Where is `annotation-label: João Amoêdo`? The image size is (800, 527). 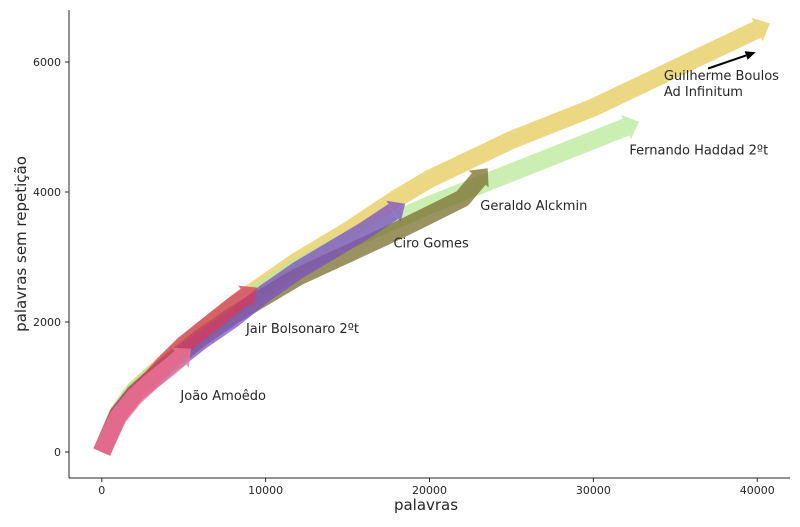 annotation-label: João Amoêdo is located at coordinates (222, 396).